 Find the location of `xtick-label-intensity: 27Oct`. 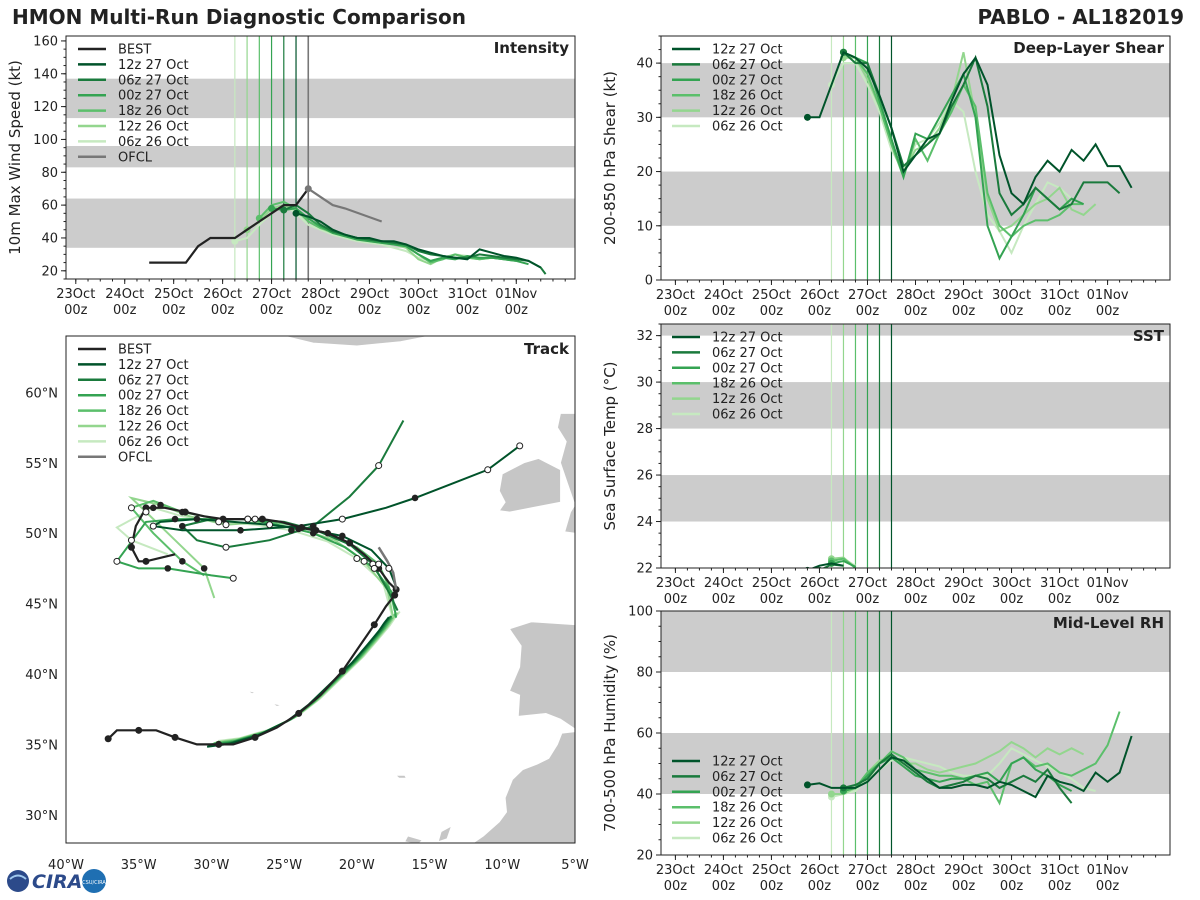

xtick-label-intensity: 27Oct is located at coordinates (271, 294).